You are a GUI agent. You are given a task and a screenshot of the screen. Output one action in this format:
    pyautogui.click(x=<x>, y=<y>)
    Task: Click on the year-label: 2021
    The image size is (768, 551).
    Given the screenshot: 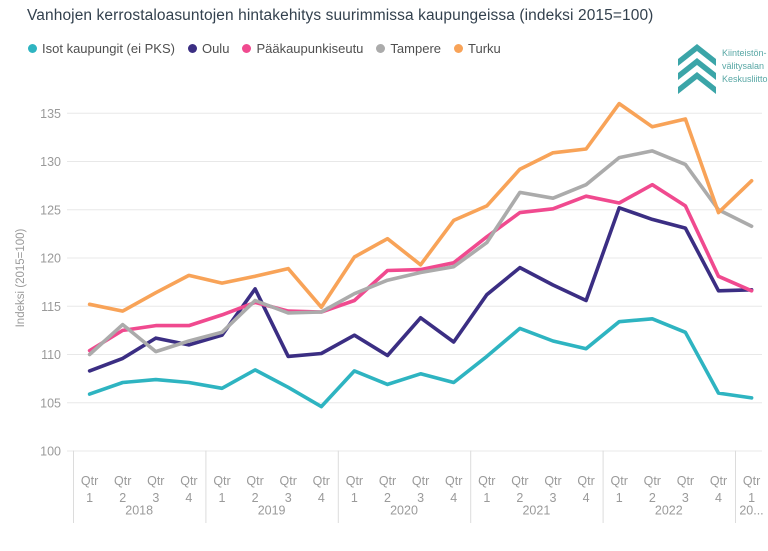 What is the action you would take?
    pyautogui.click(x=536, y=511)
    